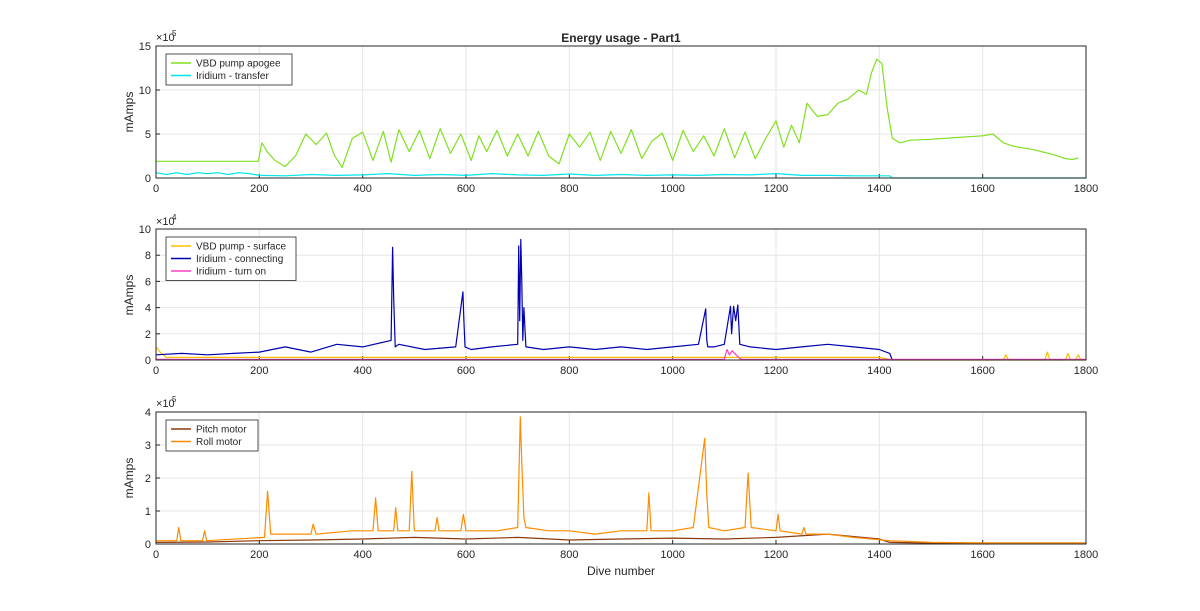 The height and width of the screenshot is (611, 1200). Describe the element at coordinates (621, 354) in the screenshot. I see `series-line-iridium-turn-on` at that location.